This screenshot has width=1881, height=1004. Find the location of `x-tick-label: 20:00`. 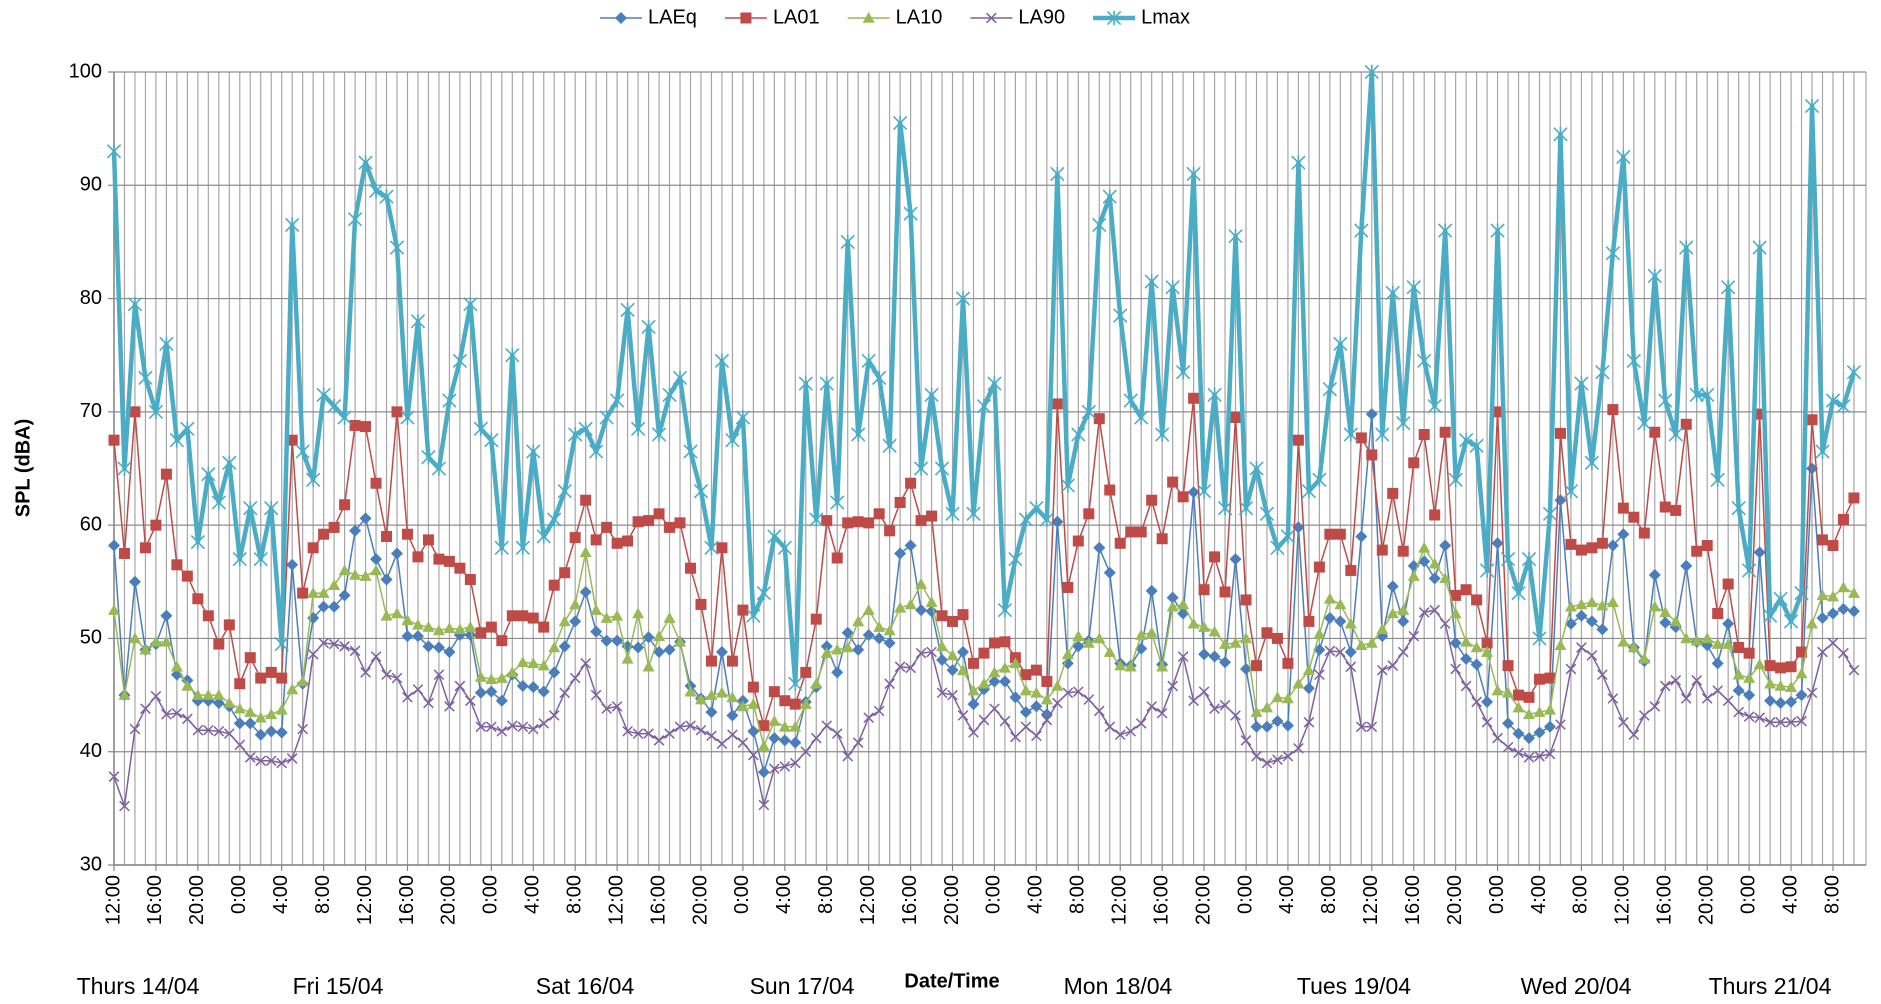

x-tick-label: 20:00 is located at coordinates (700, 900).